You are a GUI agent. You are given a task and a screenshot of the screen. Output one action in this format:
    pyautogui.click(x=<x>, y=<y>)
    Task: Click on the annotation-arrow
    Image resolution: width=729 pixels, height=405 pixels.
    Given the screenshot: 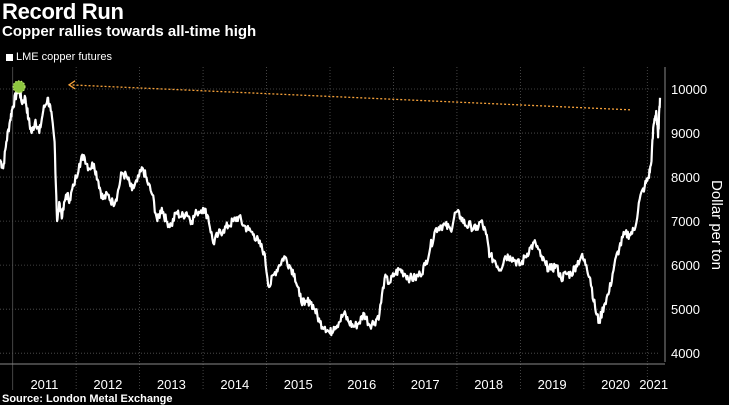 What is the action you would take?
    pyautogui.click(x=350, y=97)
    